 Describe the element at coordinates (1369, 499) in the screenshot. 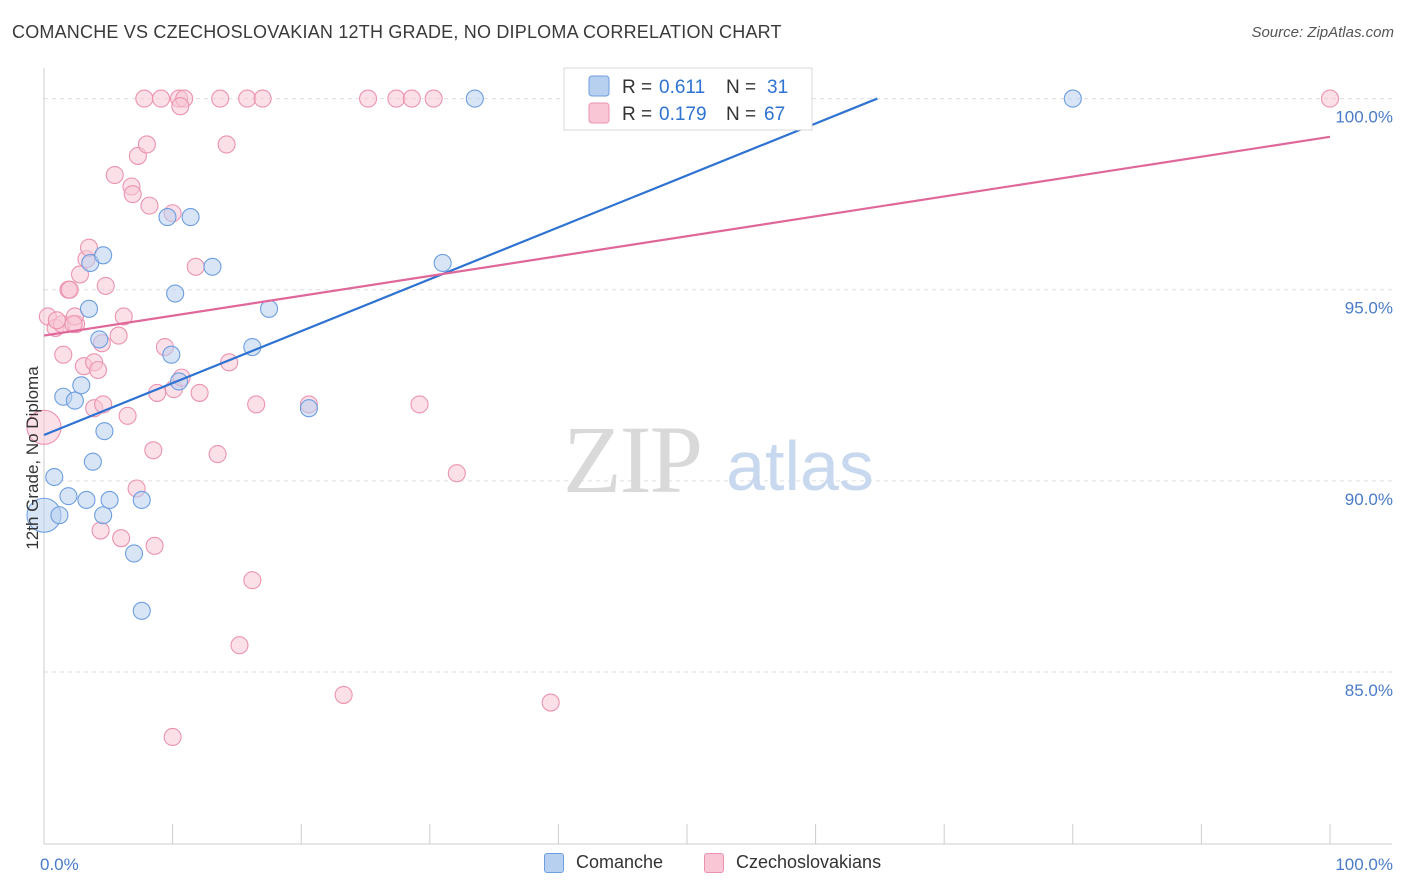

I see `y-tick-label: 90.0%` at that location.